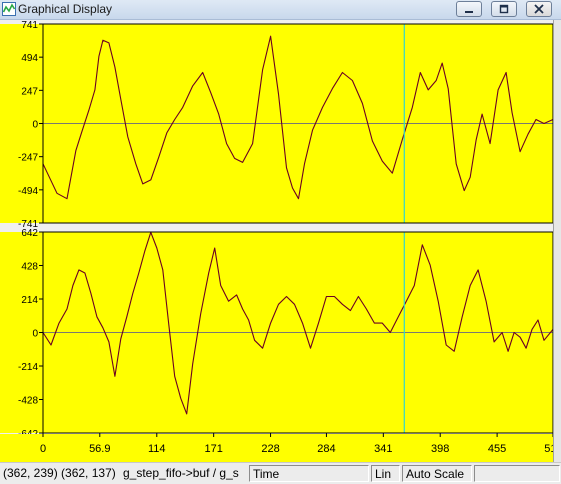 This screenshot has height=484, width=561. Describe the element at coordinates (437, 473) in the screenshot. I see `auto-scale-toggle: Auto Scale` at that location.